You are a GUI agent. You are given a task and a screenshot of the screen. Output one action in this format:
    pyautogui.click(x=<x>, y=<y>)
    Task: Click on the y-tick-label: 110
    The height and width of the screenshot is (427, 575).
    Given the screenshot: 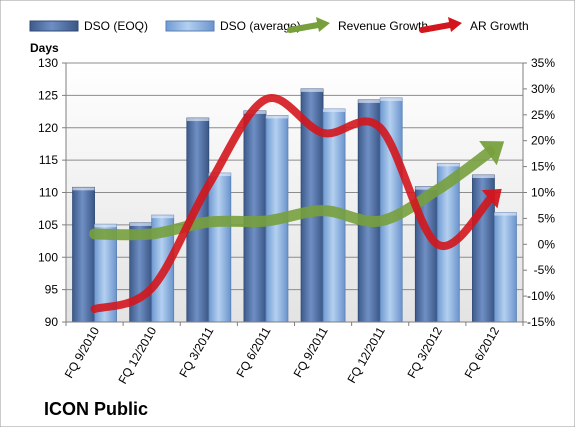 What is the action you would take?
    pyautogui.click(x=48, y=193)
    